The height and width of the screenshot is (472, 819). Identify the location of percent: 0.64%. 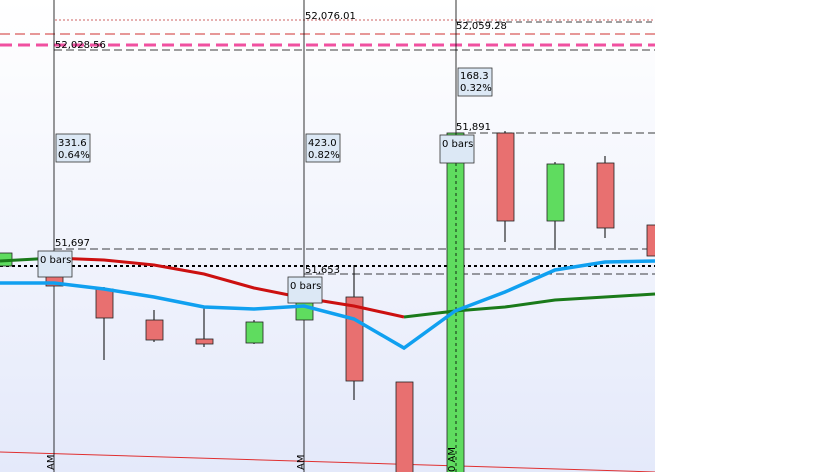
(74, 155).